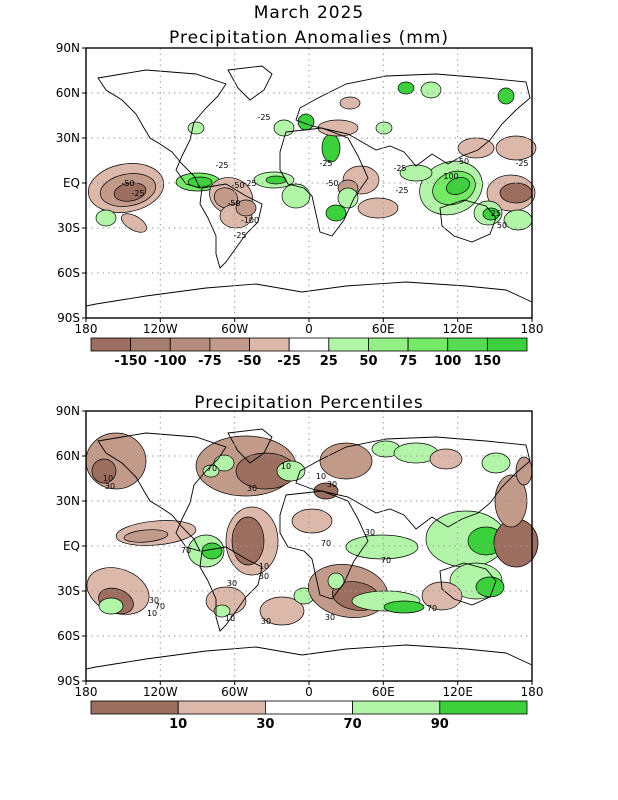  Describe the element at coordinates (231, 226) in the screenshot. I see `anomaly-map-south-america-outline` at that location.